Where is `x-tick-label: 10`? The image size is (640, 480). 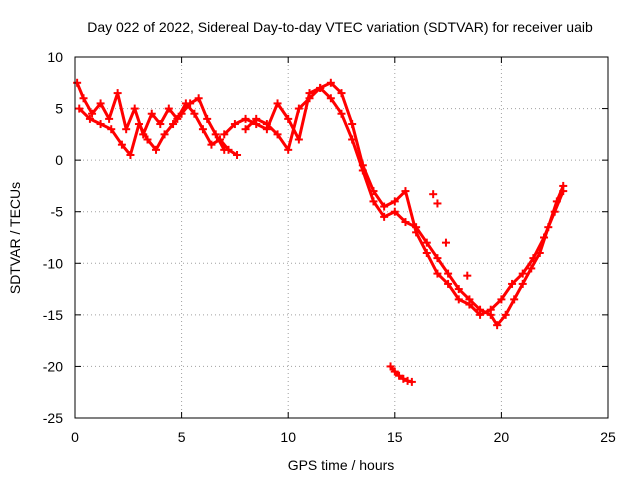
x-tick-label: 10 is located at coordinates (288, 437).